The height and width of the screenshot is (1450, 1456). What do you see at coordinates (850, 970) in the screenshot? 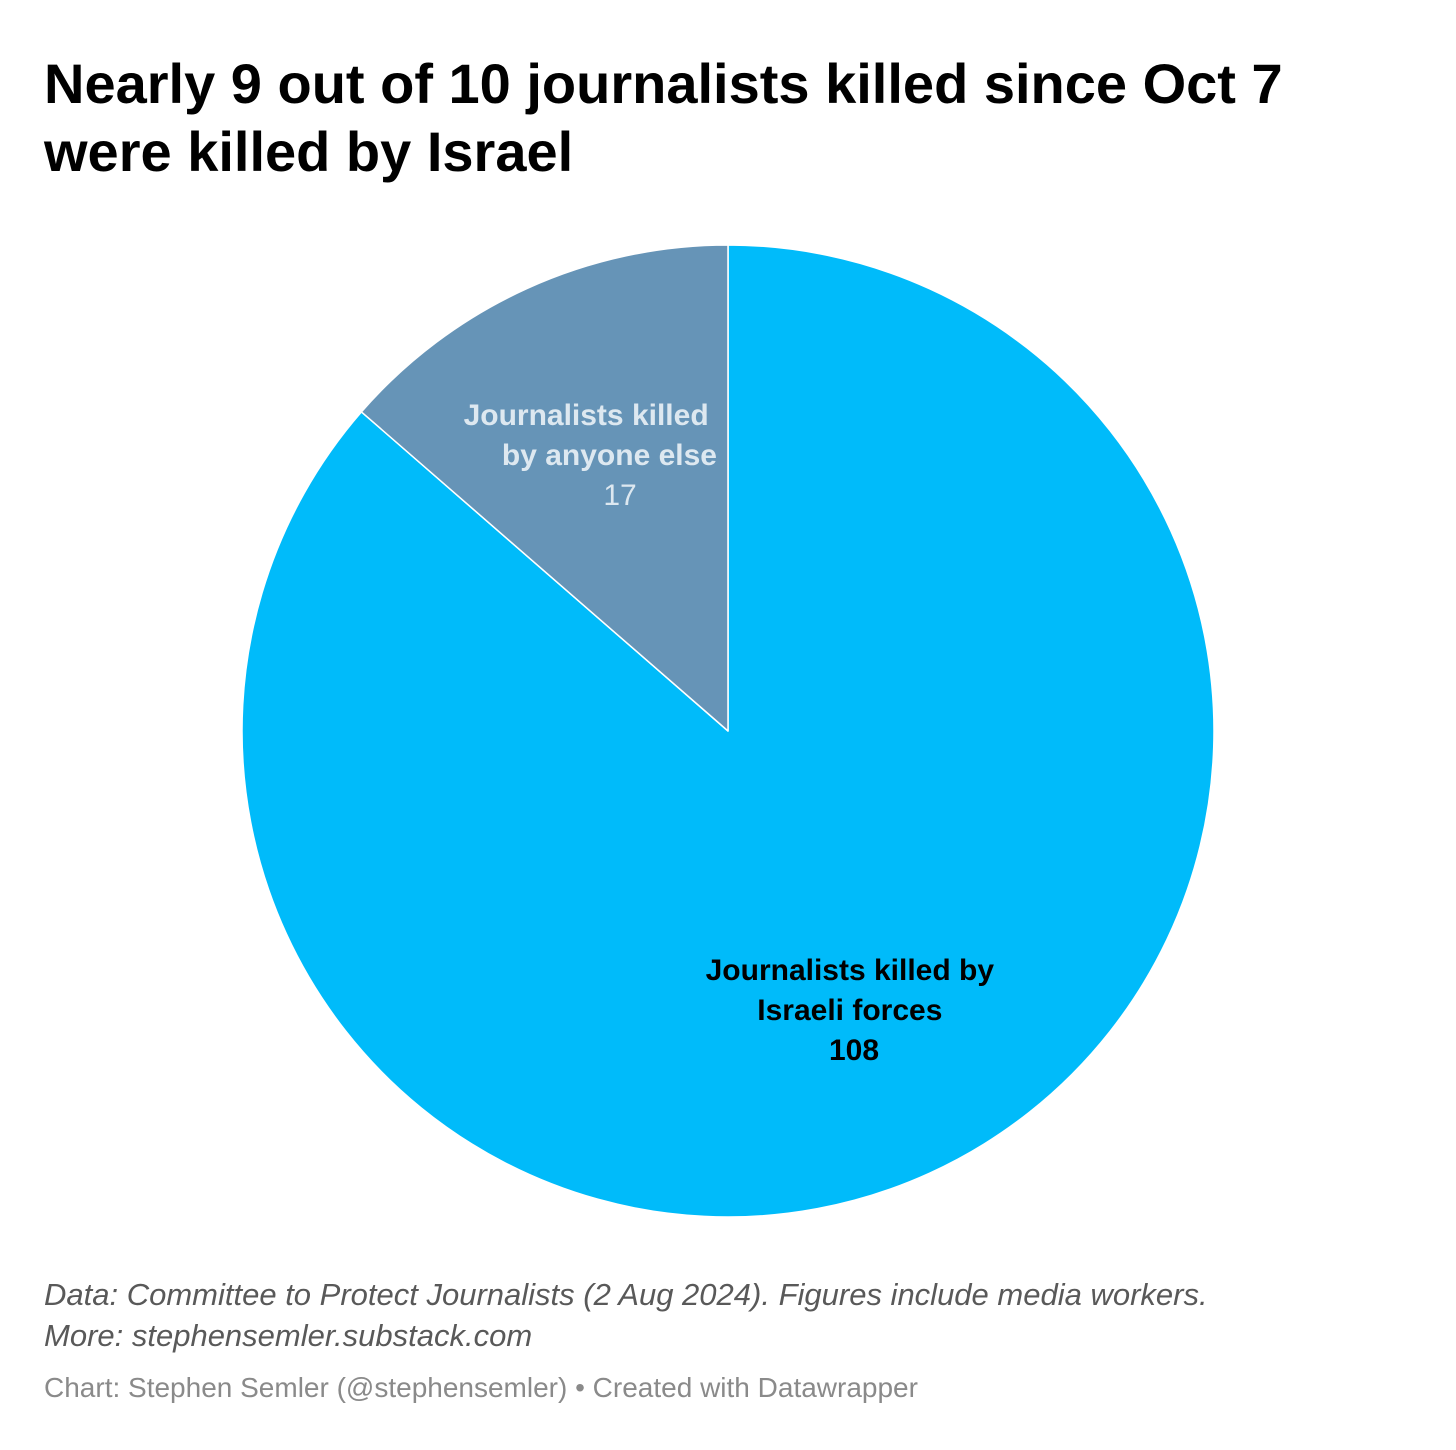
I see `slice-label-israeli-forces-line1: Journalists killed by` at bounding box center [850, 970].